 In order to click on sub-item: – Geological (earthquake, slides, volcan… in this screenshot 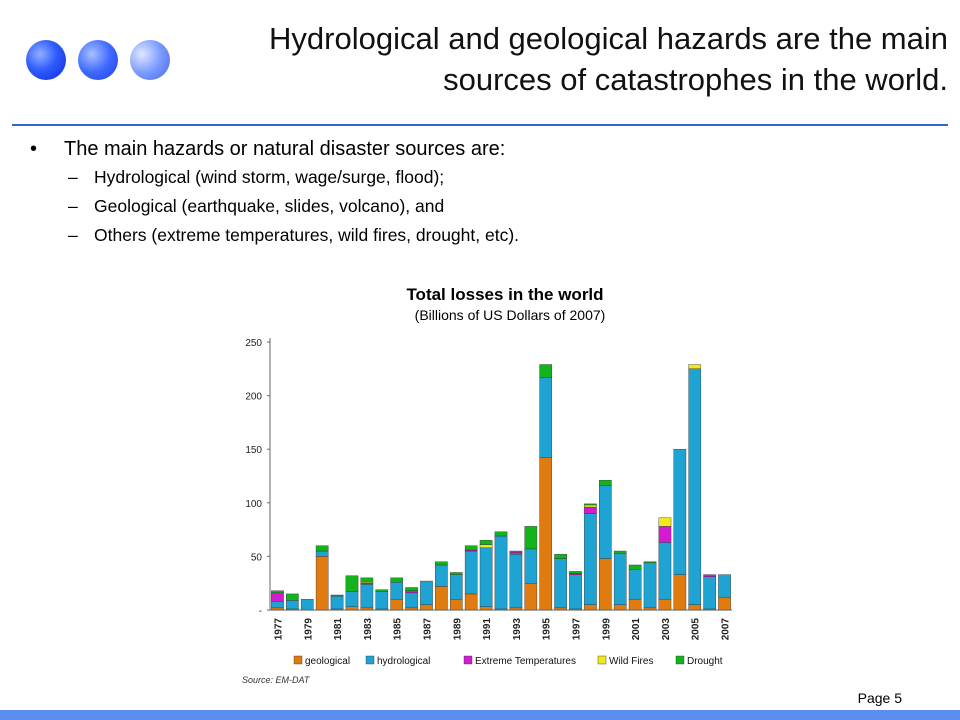, I will do `click(480, 206)`.